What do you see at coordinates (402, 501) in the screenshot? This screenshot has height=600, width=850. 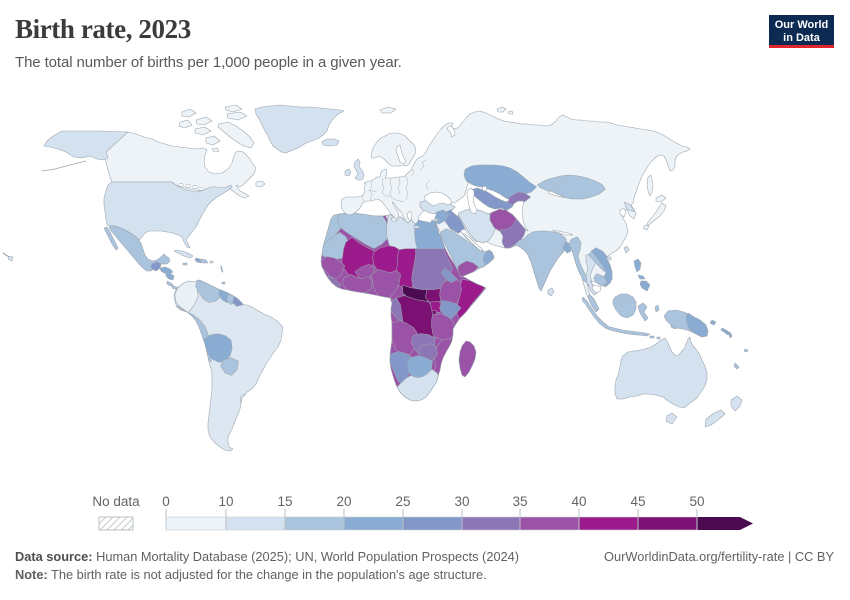 I see `svg-text: 25` at bounding box center [402, 501].